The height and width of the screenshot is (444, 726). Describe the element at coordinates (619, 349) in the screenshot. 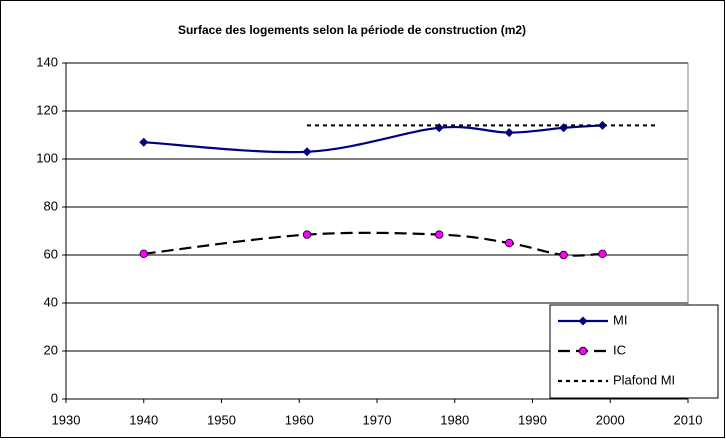

I see `legend-label: IC` at that location.